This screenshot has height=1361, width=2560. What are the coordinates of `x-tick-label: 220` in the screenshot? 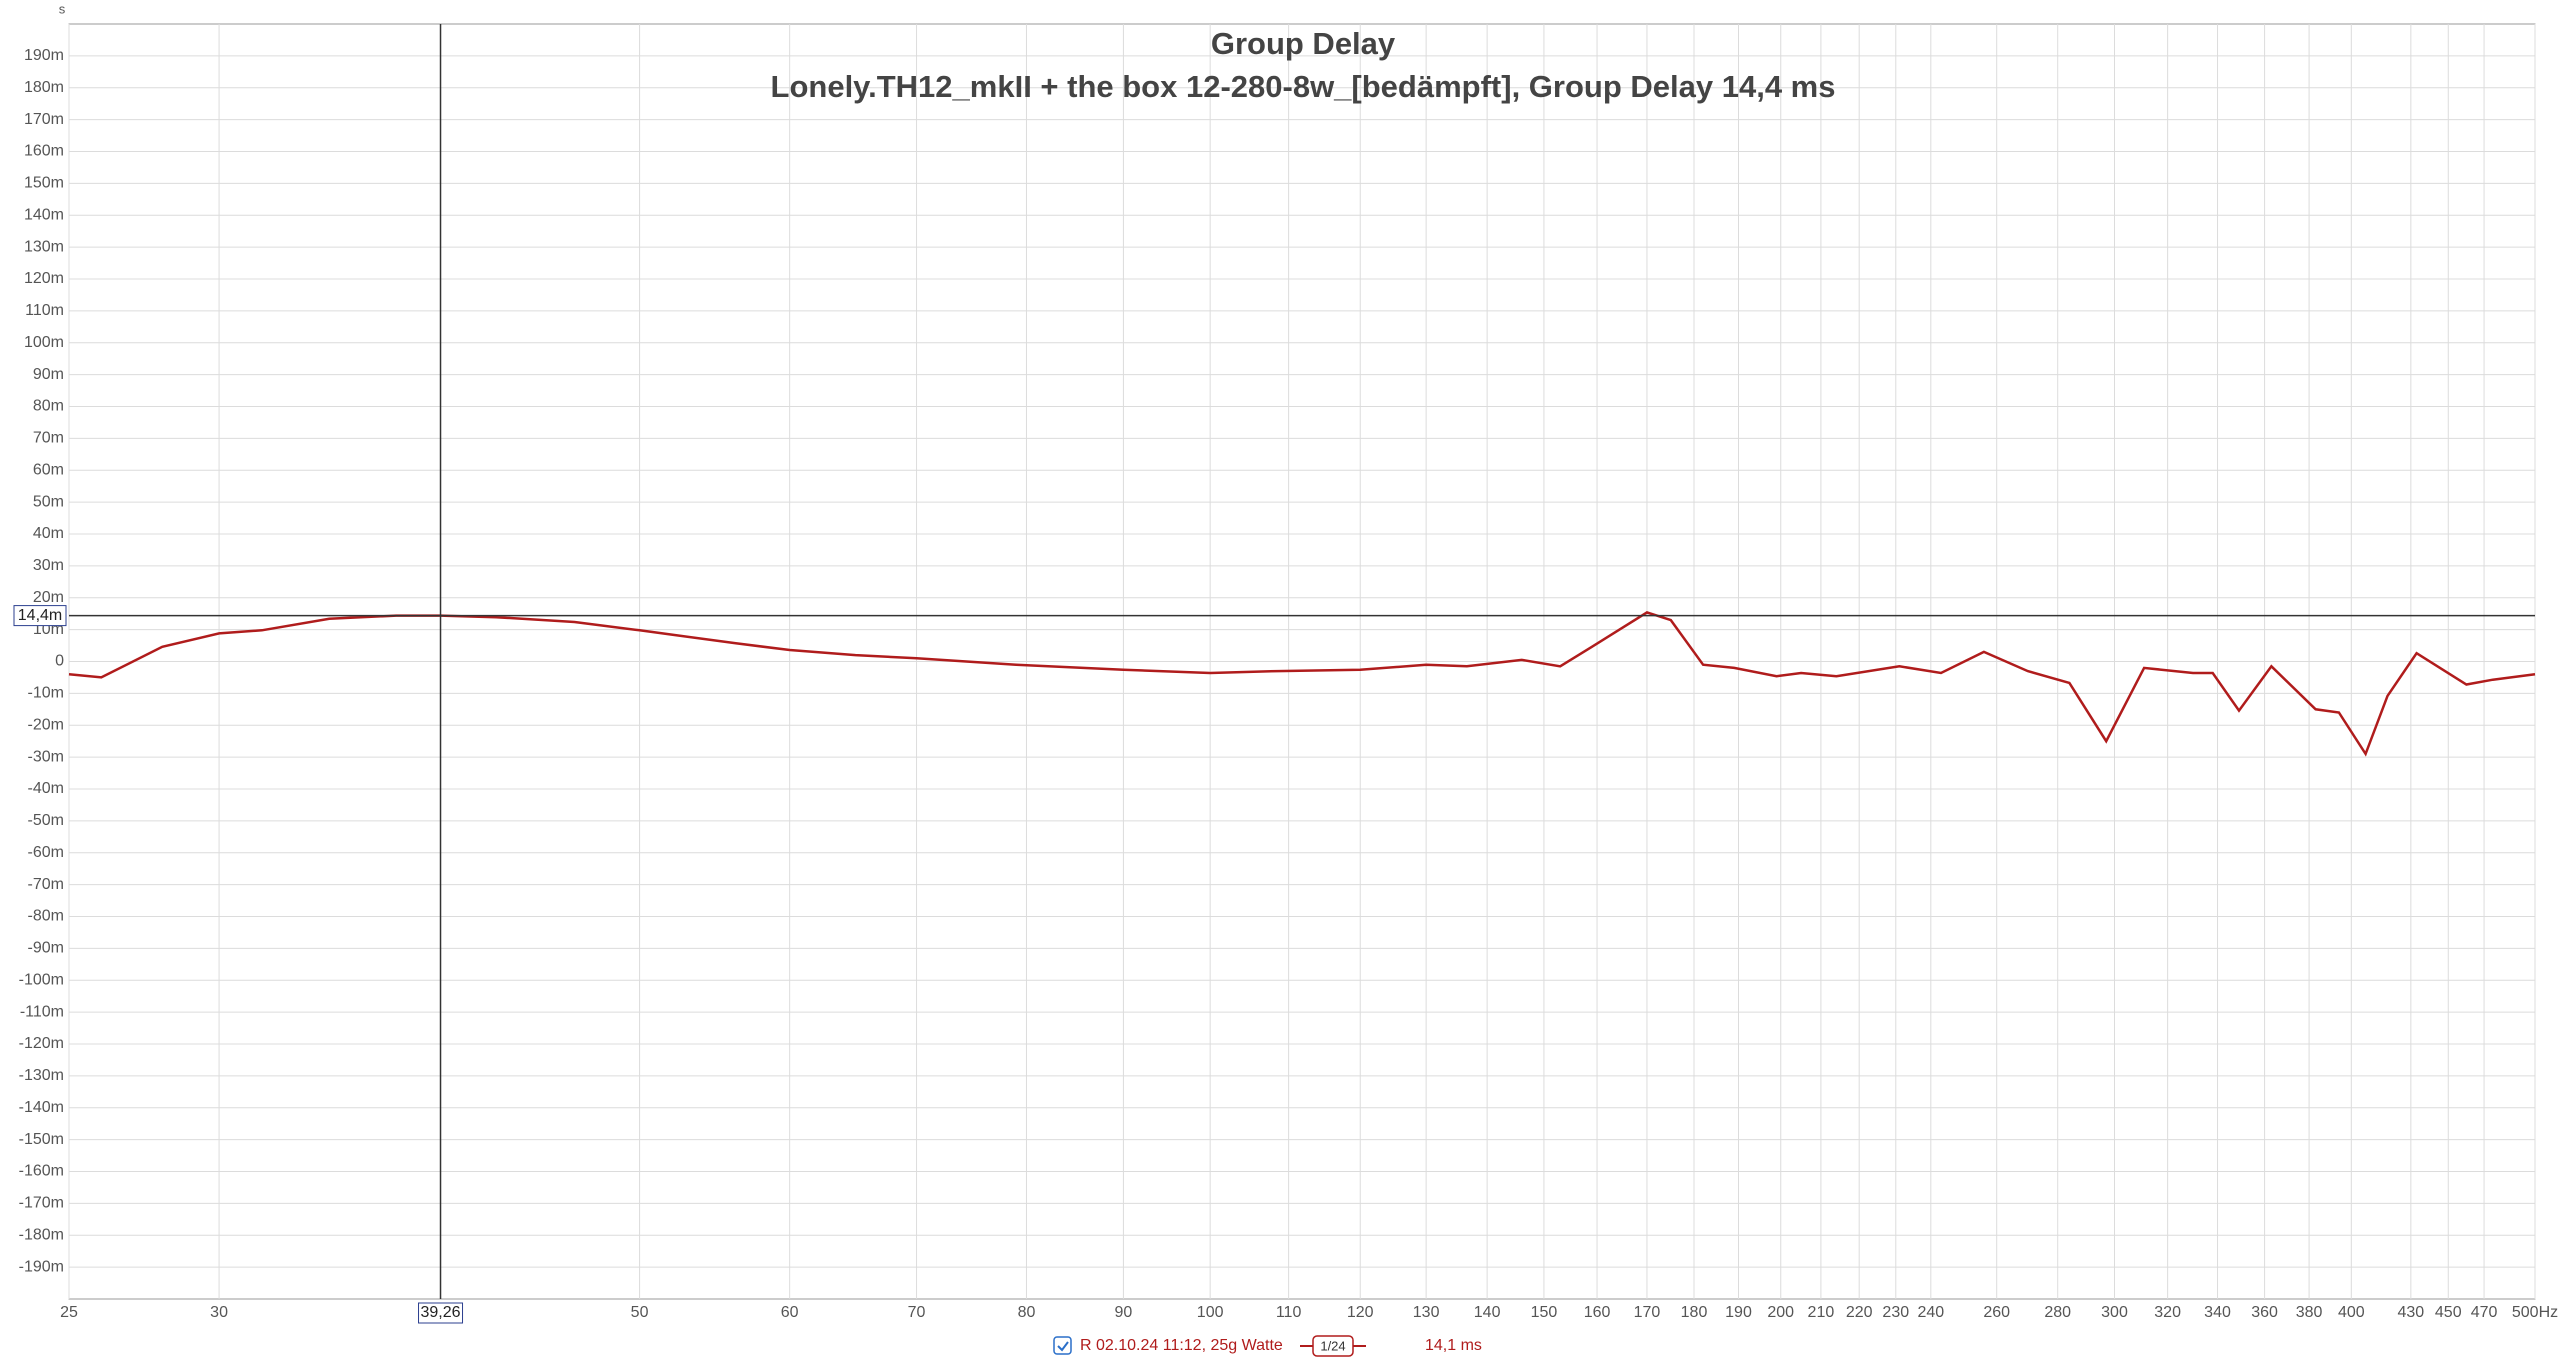 It's located at (1859, 1312).